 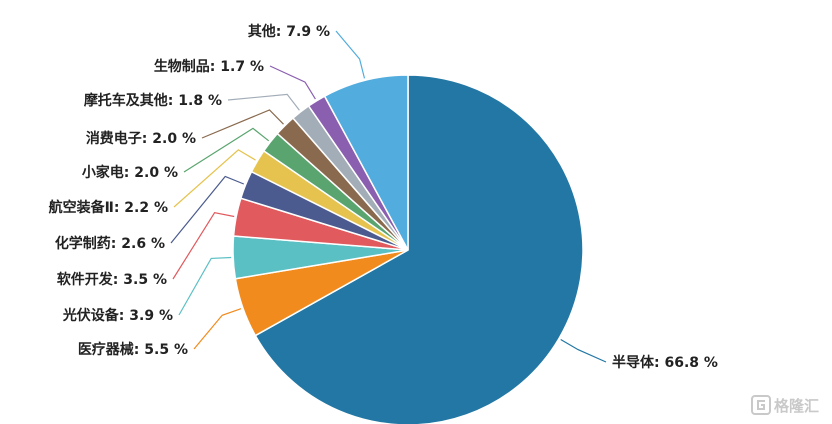 What do you see at coordinates (209, 66) in the screenshot?
I see `slice-label: 生物制品: 1.7 %` at bounding box center [209, 66].